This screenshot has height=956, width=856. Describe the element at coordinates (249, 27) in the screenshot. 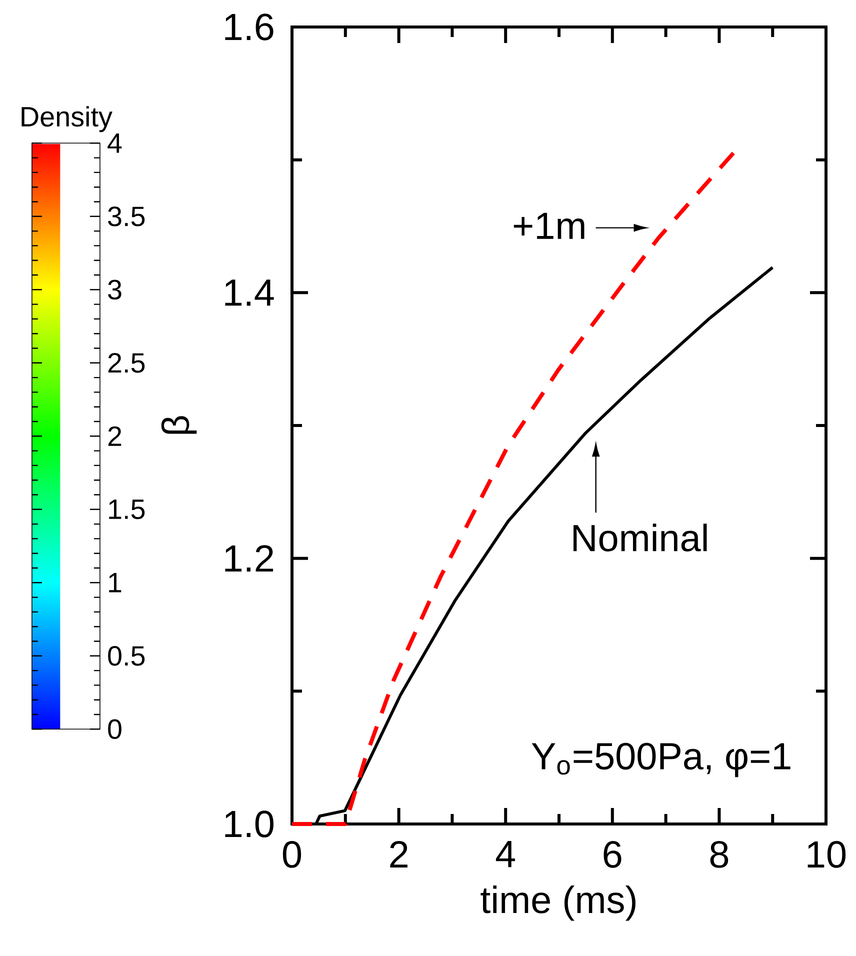

I see `y-tick-label: 1.6` at that location.